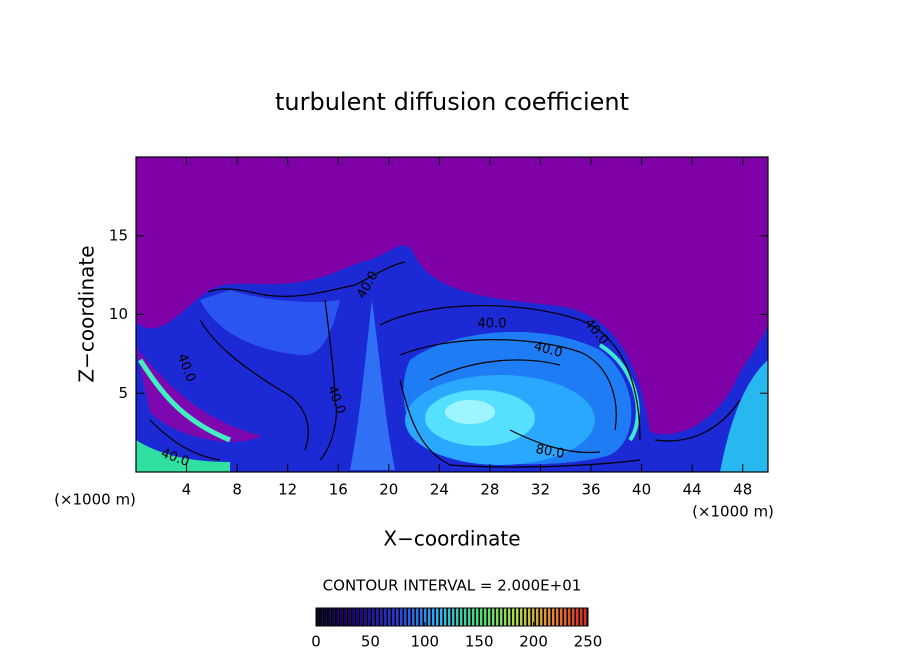 This screenshot has height=654, width=904. Describe the element at coordinates (492, 324) in the screenshot. I see `contour-label: 40.0` at that location.